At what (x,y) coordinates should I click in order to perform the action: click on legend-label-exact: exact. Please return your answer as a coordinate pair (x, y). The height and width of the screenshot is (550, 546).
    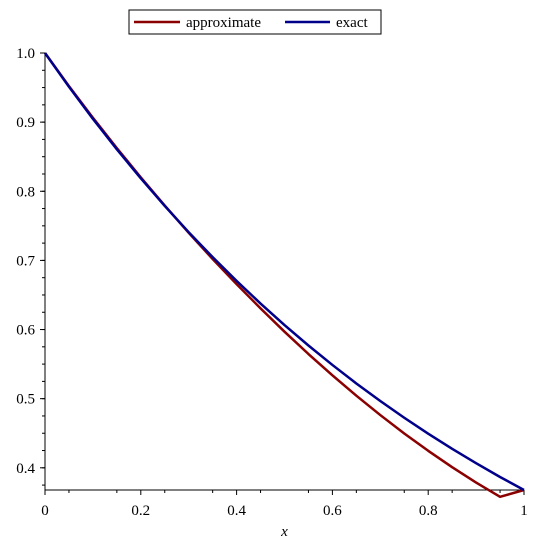
    Looking at the image, I should click on (352, 23).